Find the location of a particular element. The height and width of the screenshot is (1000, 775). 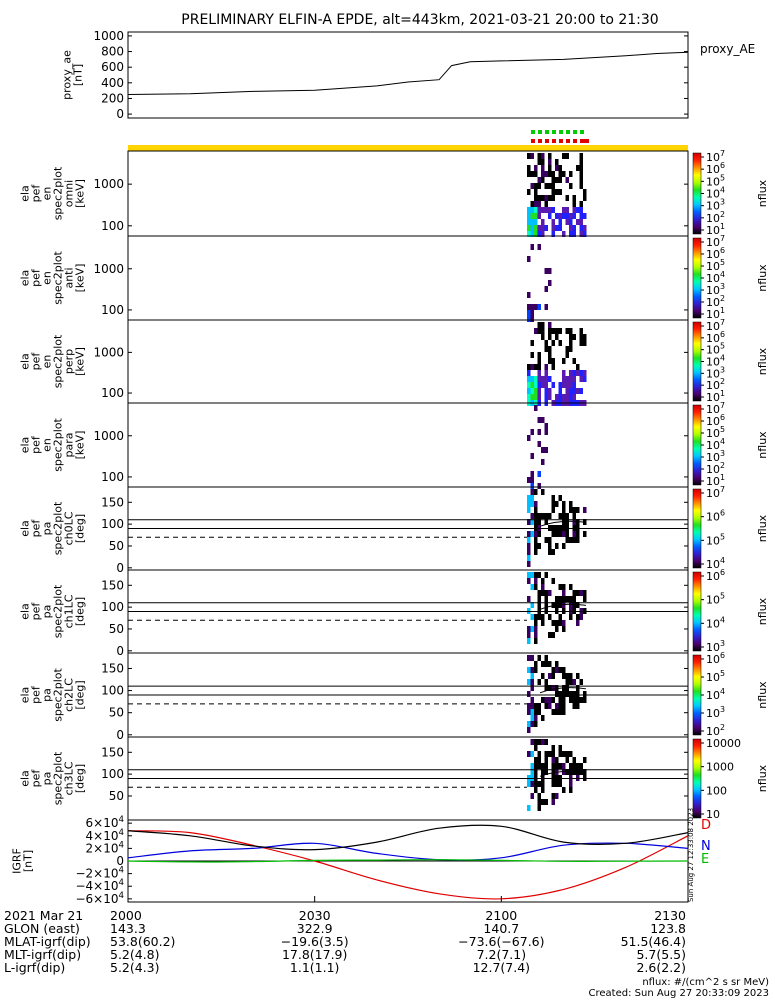

ytick-label: 50 is located at coordinates (116, 713).